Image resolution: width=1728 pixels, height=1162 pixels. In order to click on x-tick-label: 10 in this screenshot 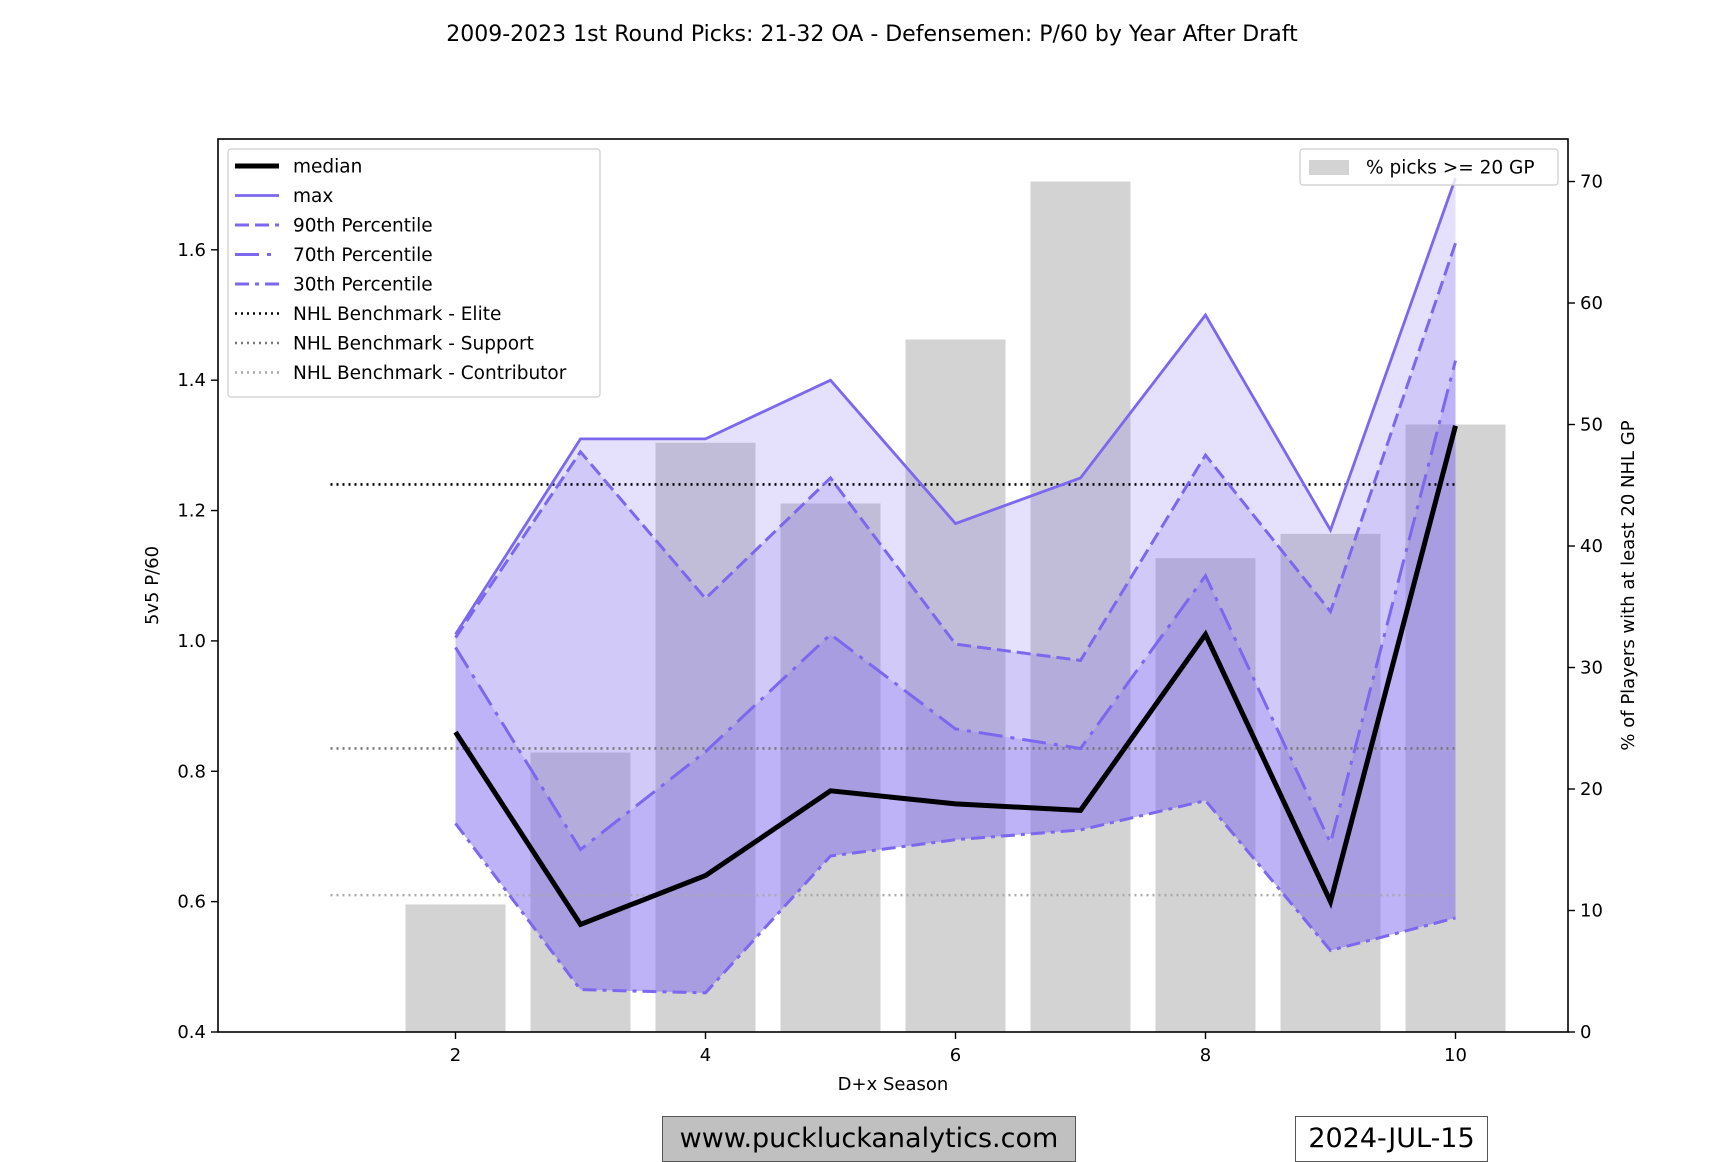, I will do `click(1455, 1055)`.